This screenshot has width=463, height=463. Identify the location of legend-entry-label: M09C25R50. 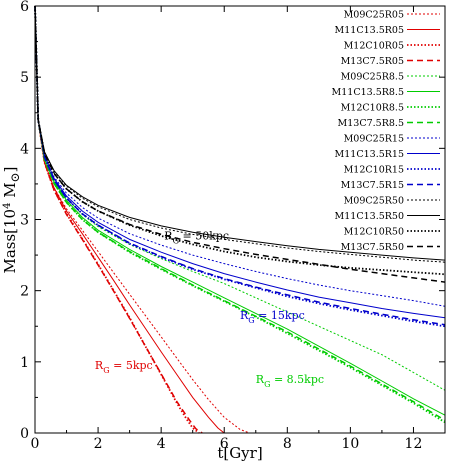
(374, 201).